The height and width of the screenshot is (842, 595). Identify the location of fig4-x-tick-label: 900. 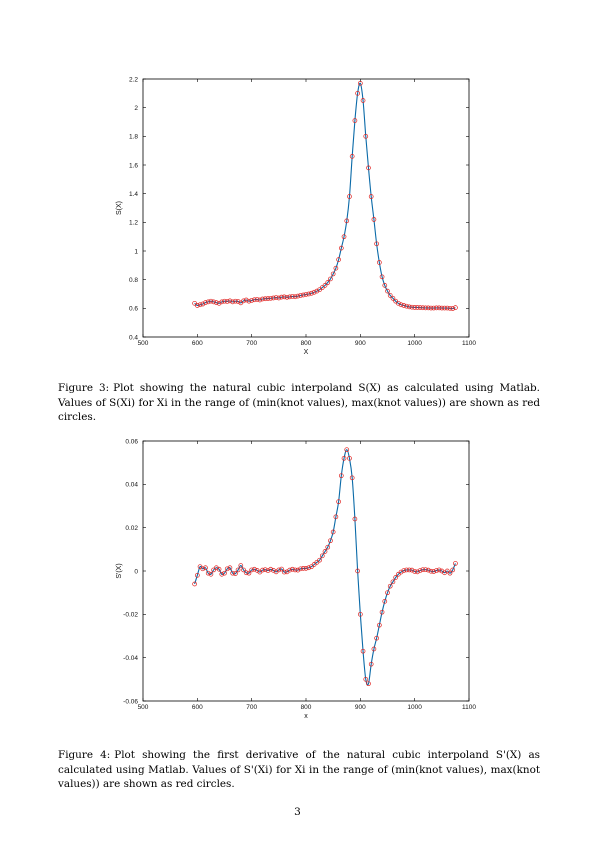
(360, 707).